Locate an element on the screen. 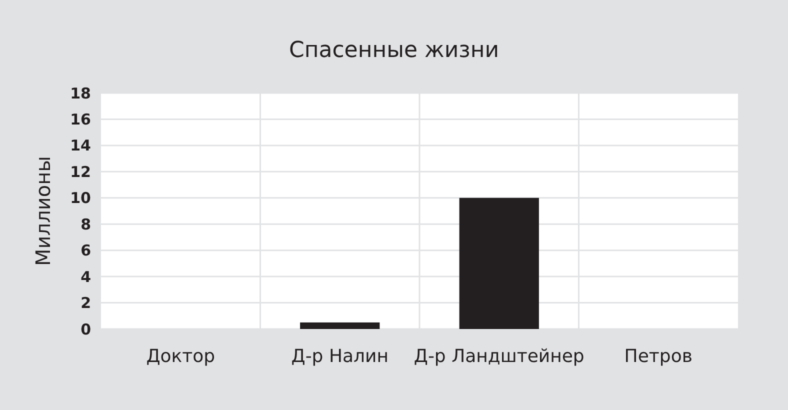 Image resolution: width=788 pixels, height=410 pixels. y-tick-label: 12 is located at coordinates (80, 171).